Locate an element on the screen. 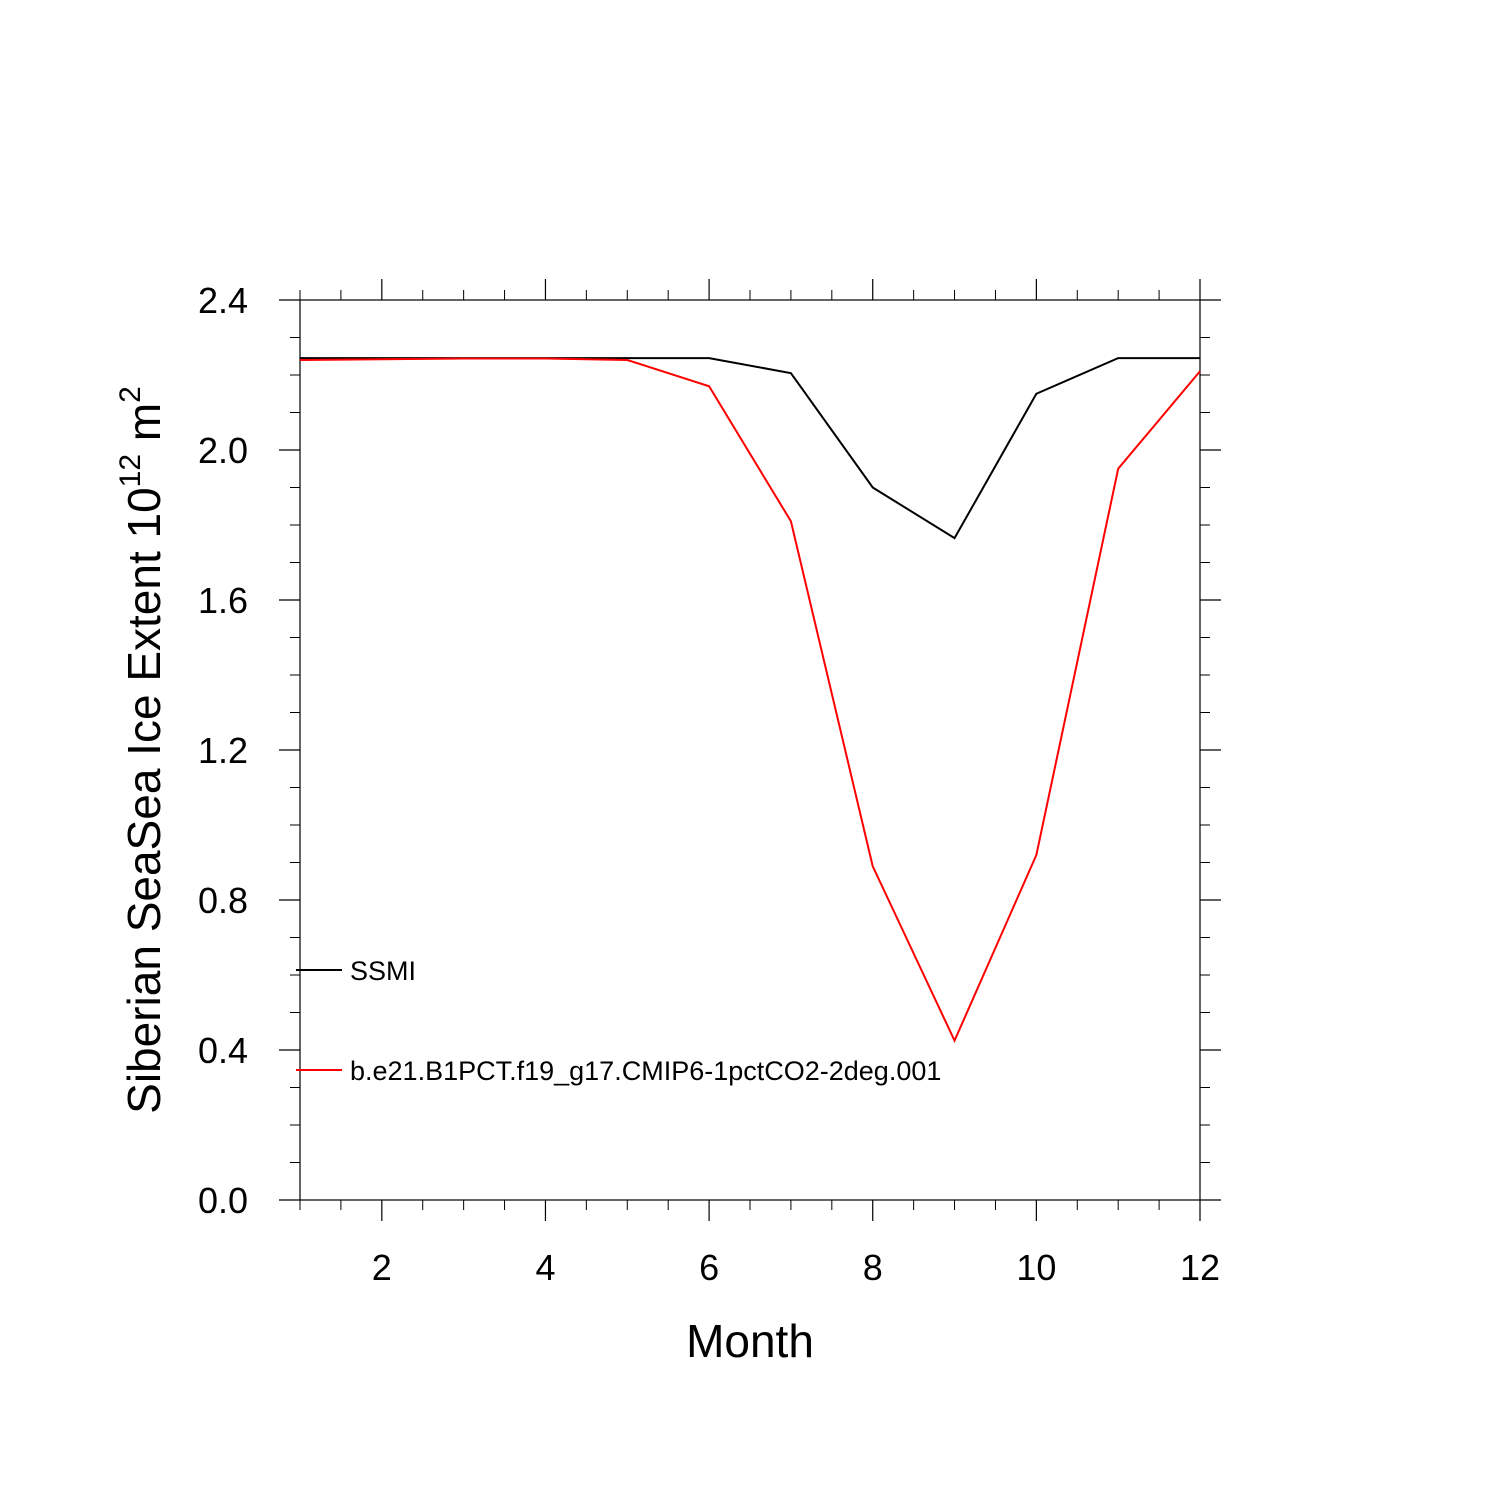 The width and height of the screenshot is (1500, 1505). x-tick-label: 4 is located at coordinates (545, 1267).